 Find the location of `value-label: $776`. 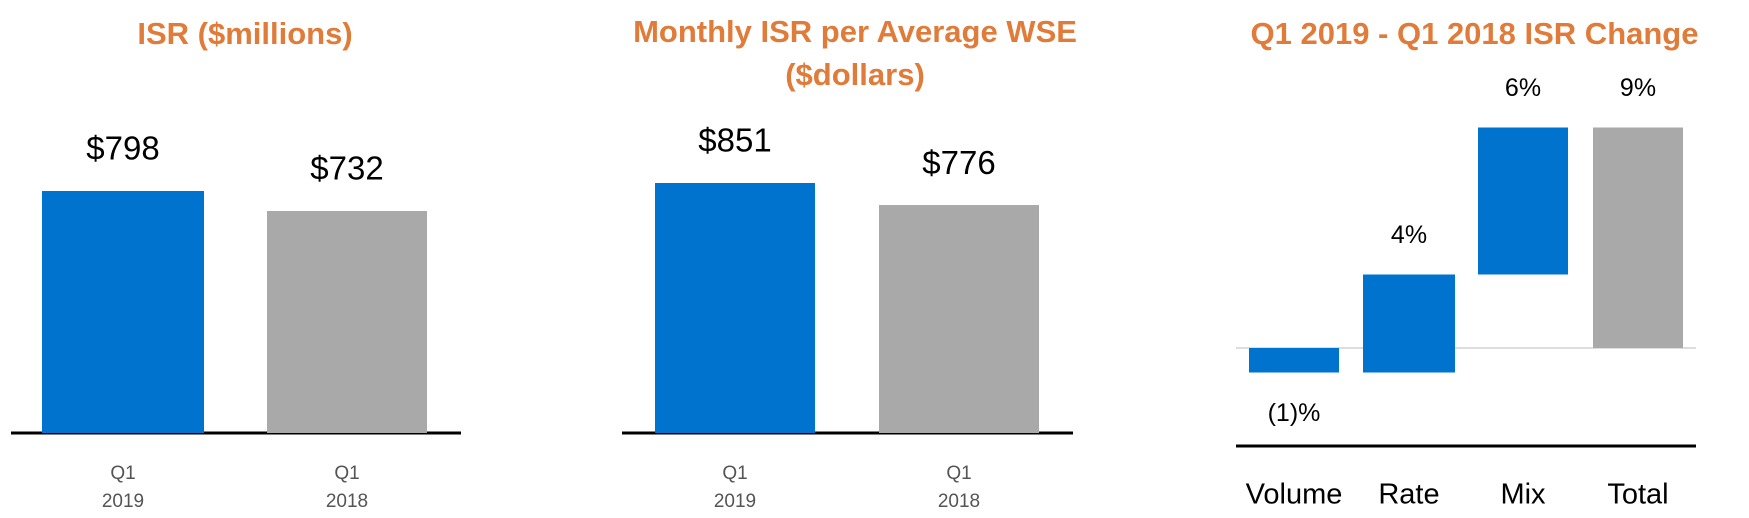

value-label: $776 is located at coordinates (958, 162).